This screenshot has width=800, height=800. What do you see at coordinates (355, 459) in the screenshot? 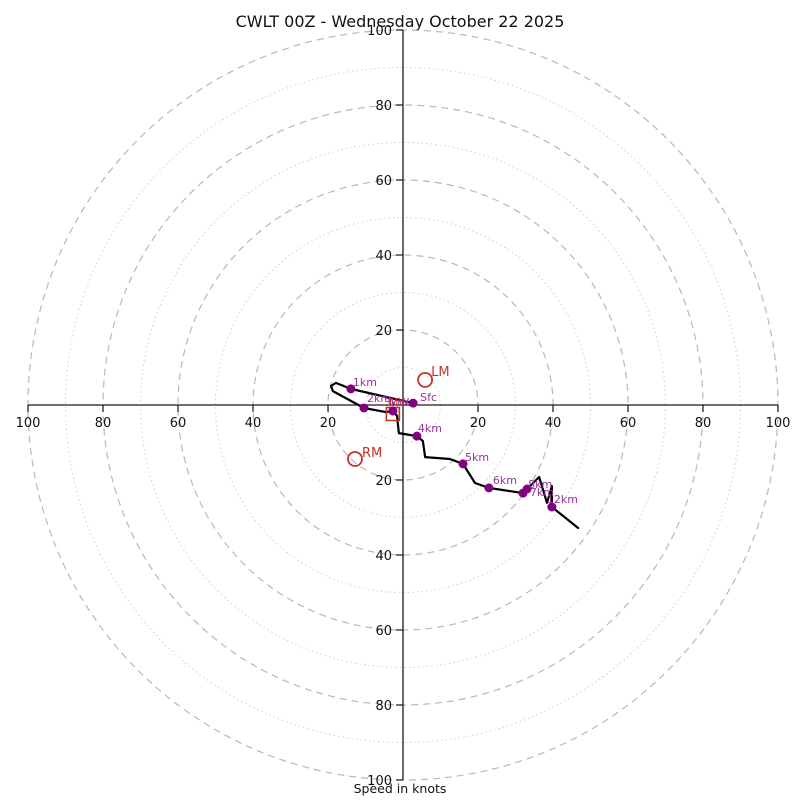
I see `storm-motion-rm-circle` at bounding box center [355, 459].